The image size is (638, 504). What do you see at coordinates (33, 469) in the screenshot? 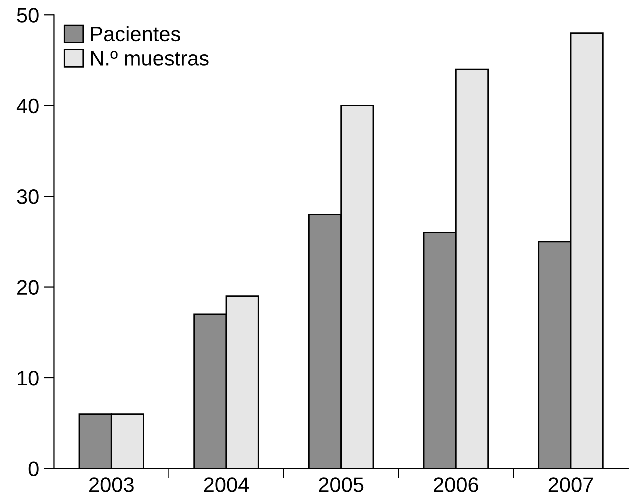
I see `y-tick-label: 0` at bounding box center [33, 469].